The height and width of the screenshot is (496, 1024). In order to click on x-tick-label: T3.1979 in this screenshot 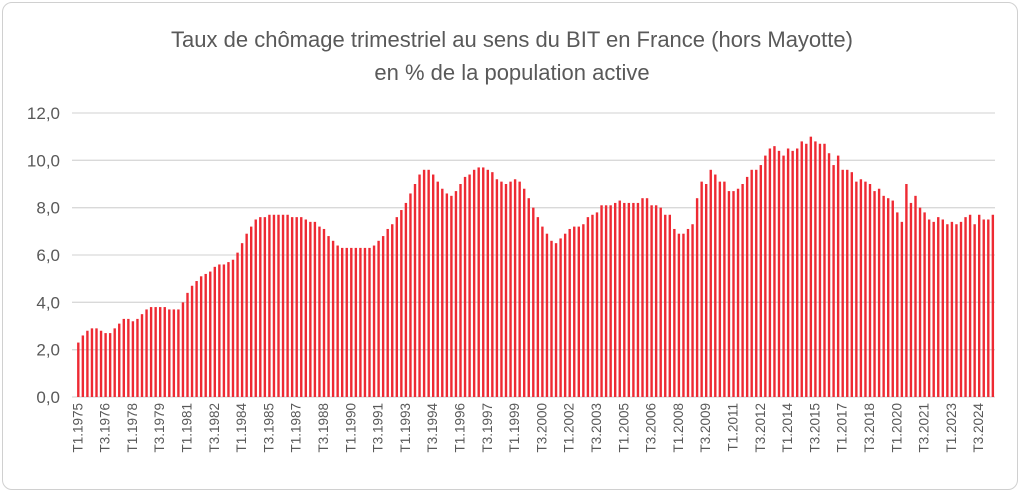, I will do `click(159, 428)`.